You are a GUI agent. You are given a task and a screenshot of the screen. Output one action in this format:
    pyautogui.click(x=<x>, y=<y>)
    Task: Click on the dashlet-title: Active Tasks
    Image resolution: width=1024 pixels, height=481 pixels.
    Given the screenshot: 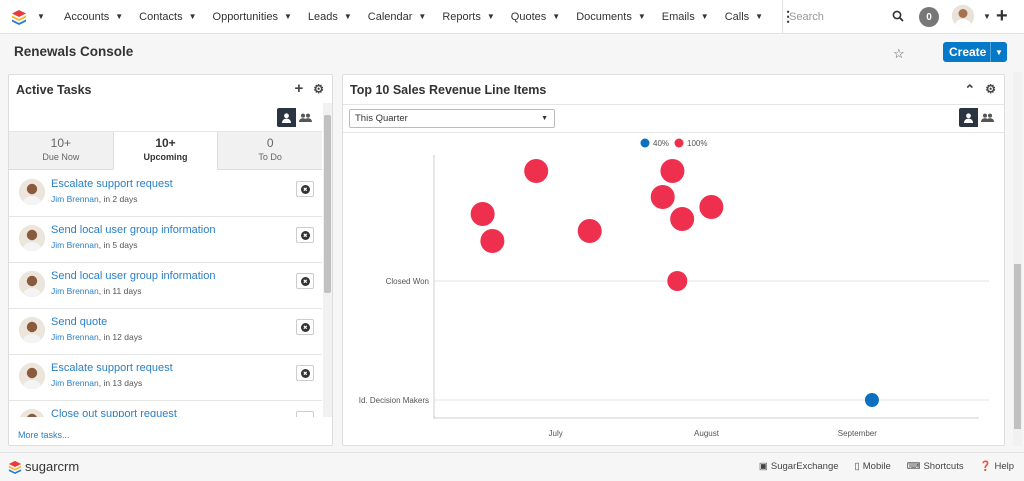 What is the action you would take?
    pyautogui.click(x=54, y=90)
    